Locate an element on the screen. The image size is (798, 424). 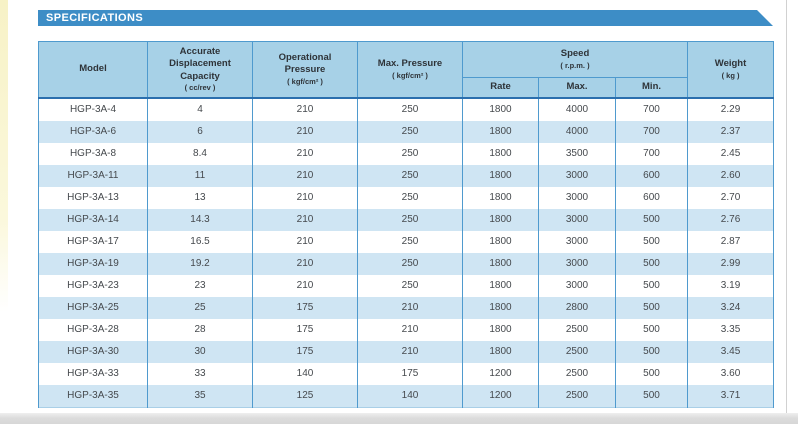
cell-weight: 2.45 is located at coordinates (731, 153).